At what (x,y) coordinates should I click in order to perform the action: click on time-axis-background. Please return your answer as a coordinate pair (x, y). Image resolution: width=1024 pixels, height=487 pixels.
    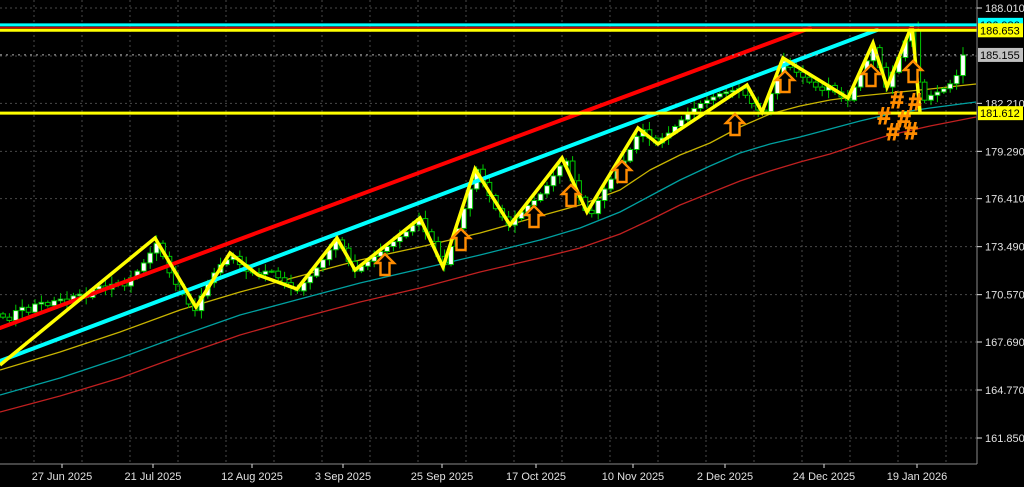
    Looking at the image, I should click on (488, 475).